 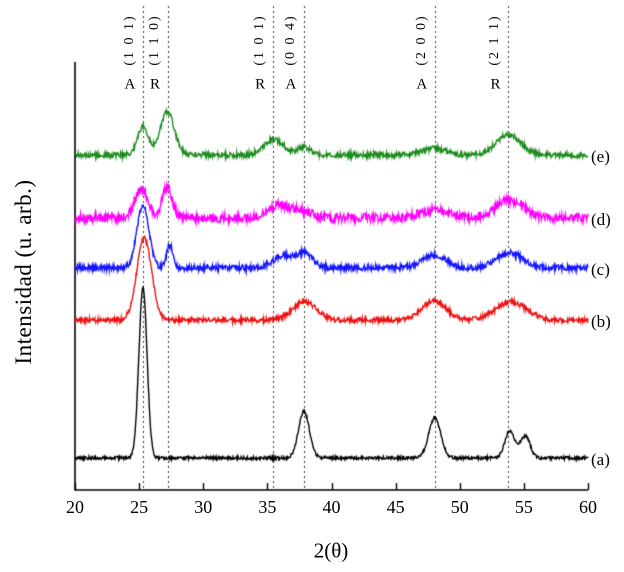 What do you see at coordinates (75, 507) in the screenshot?
I see `x-tick-label: 20` at bounding box center [75, 507].